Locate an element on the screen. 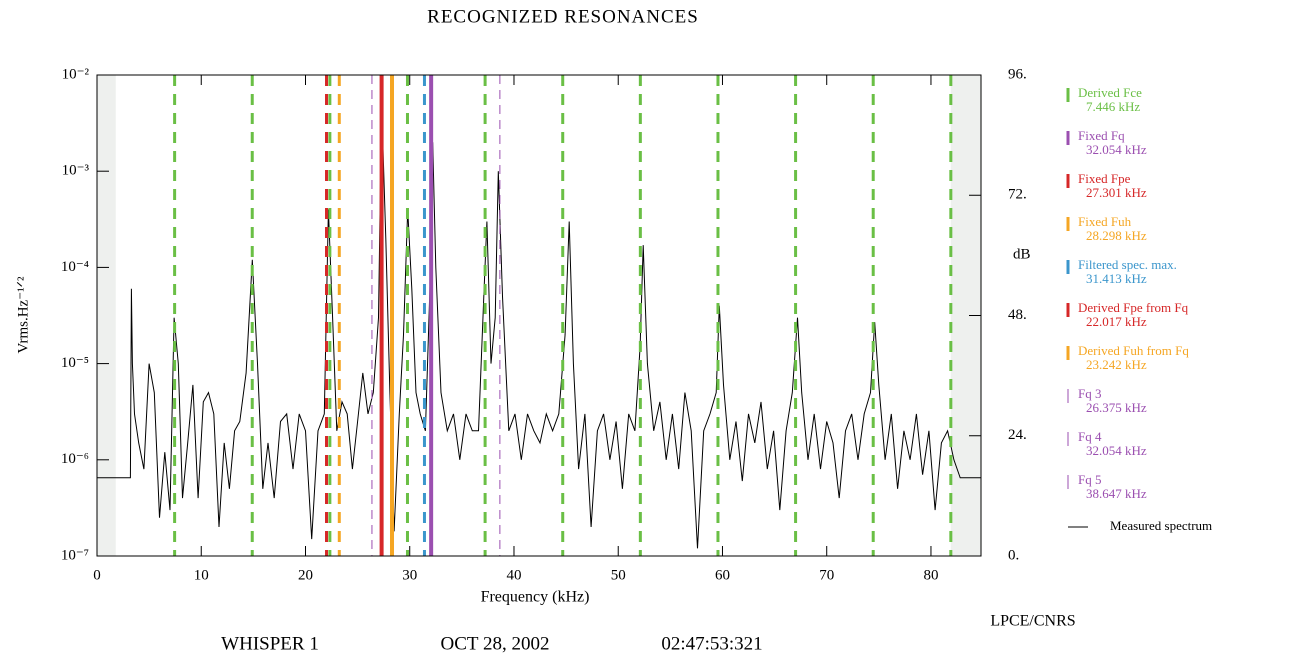 This screenshot has height=657, width=1298. legend-name: Fixed Fuh is located at coordinates (1105, 221).